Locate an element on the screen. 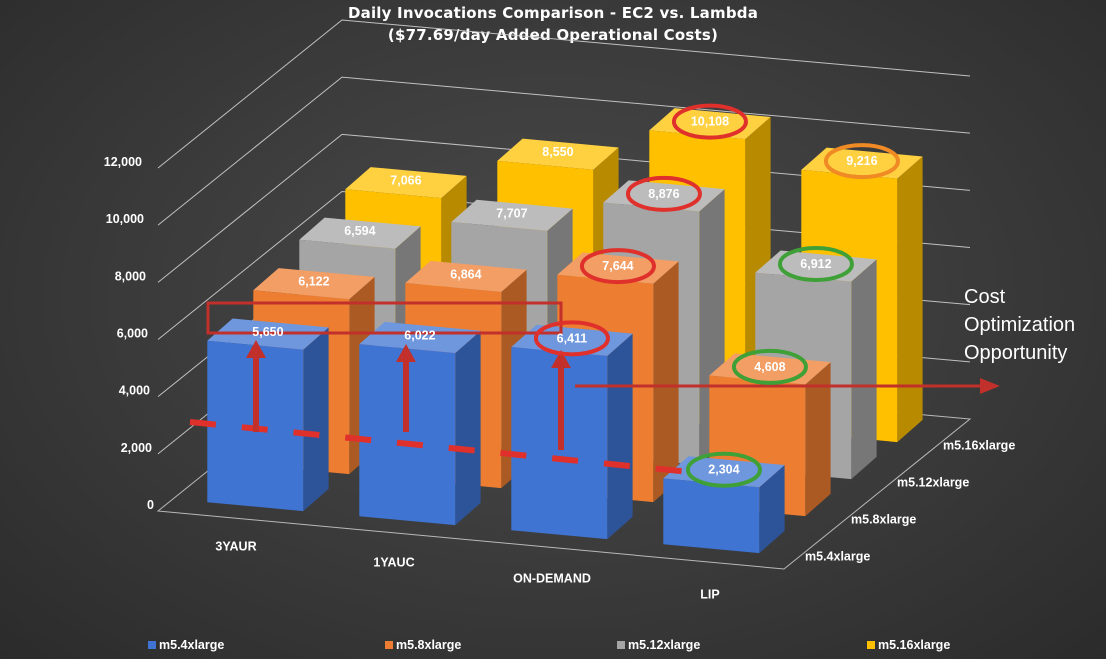 This screenshot has width=1106, height=659. data-label: 7,066 is located at coordinates (405, 181).